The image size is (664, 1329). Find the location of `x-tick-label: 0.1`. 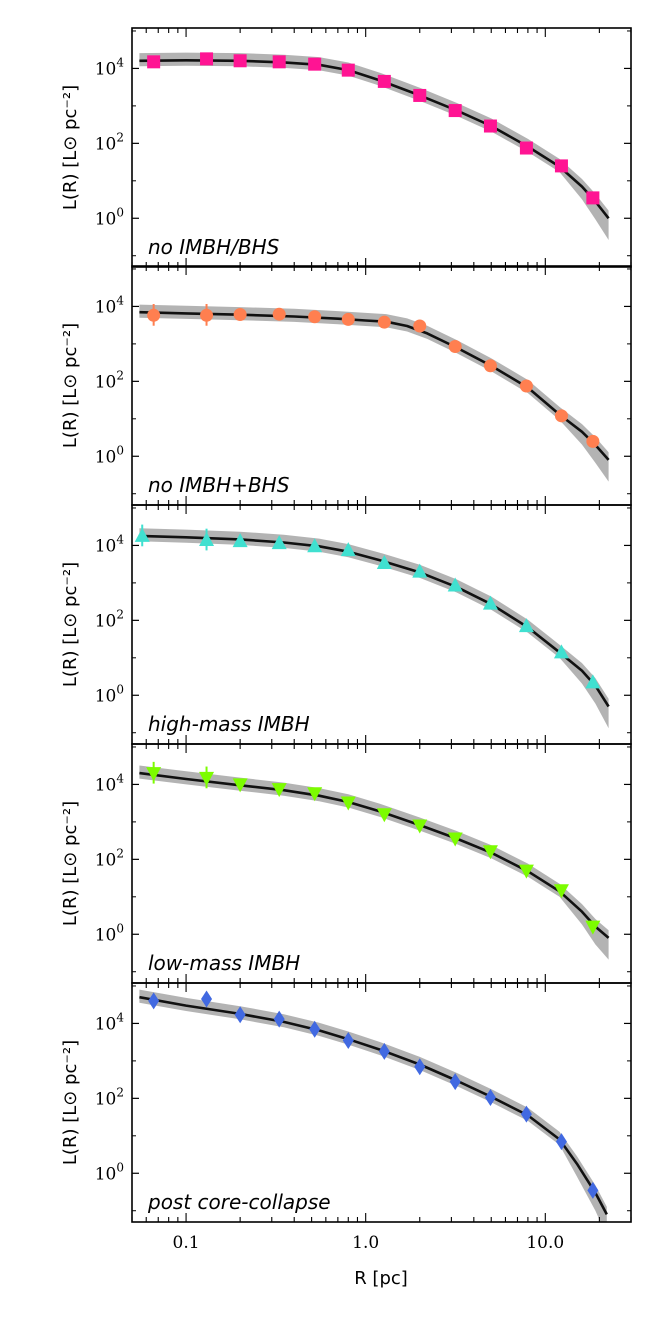

x-tick-label: 0.1 is located at coordinates (186, 1243).